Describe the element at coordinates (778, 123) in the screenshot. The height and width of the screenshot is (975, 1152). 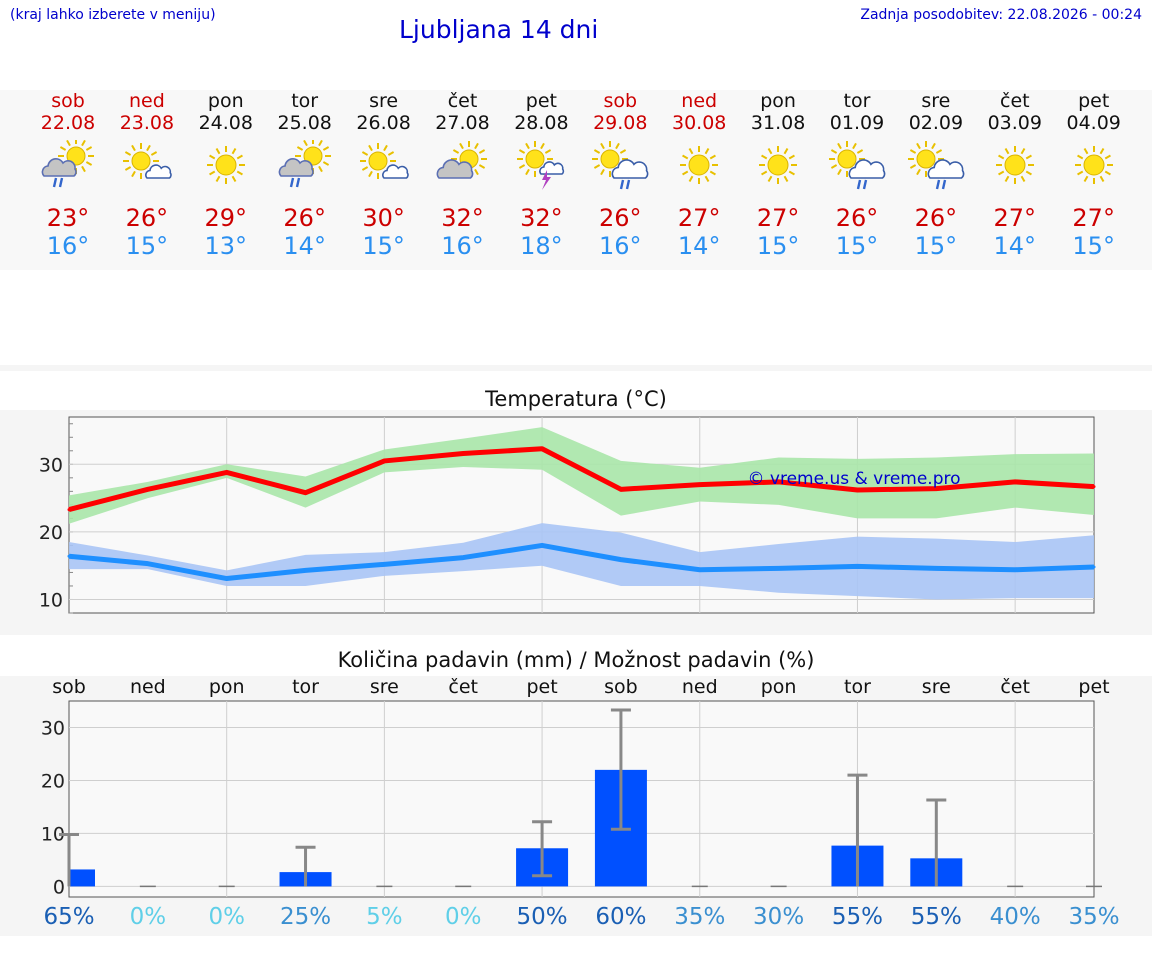
I see `day-date: 31.08` at that location.